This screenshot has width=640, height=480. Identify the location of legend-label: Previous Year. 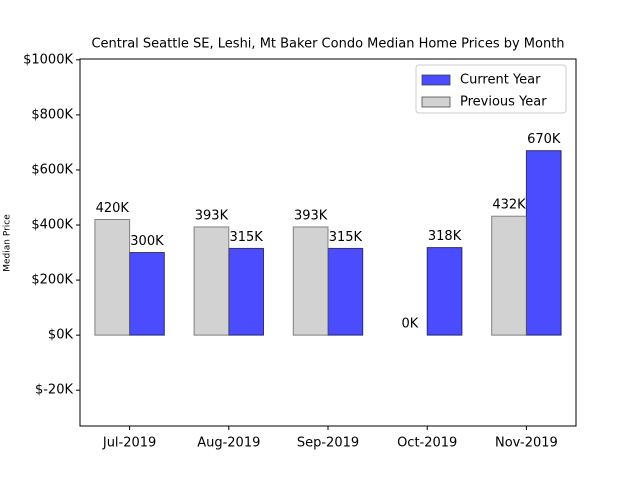
(503, 102).